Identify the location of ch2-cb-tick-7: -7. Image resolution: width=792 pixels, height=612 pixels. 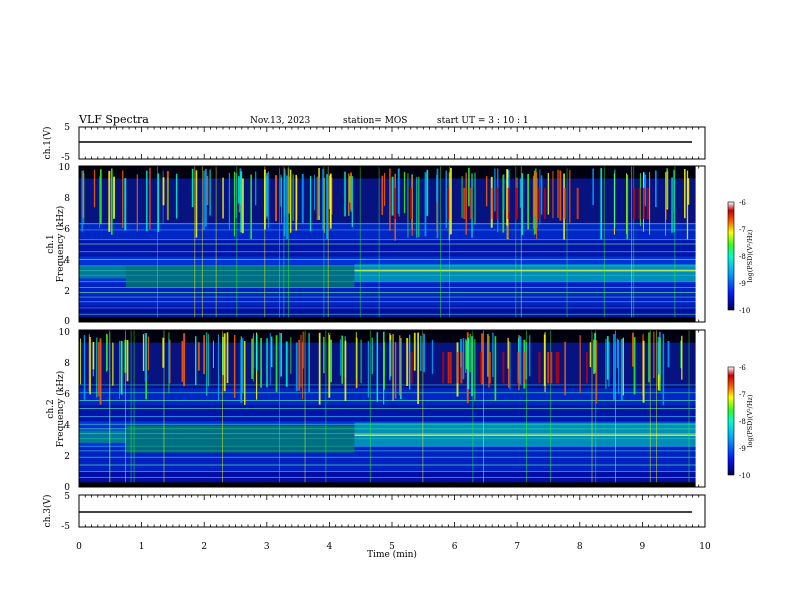
(742, 395).